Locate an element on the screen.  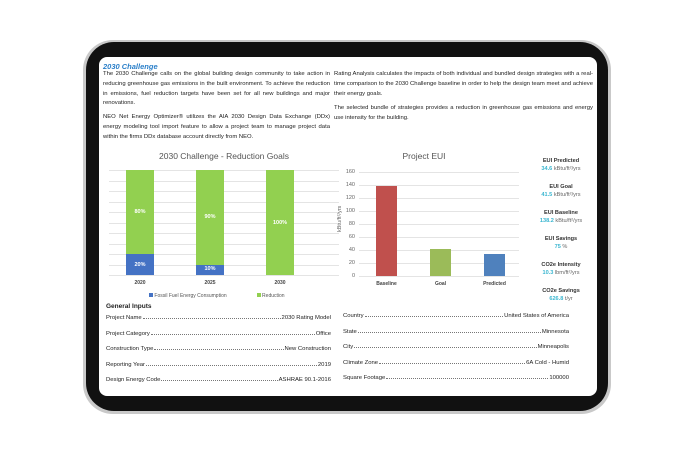
y-tick-label: 100 is located at coordinates (350, 211).